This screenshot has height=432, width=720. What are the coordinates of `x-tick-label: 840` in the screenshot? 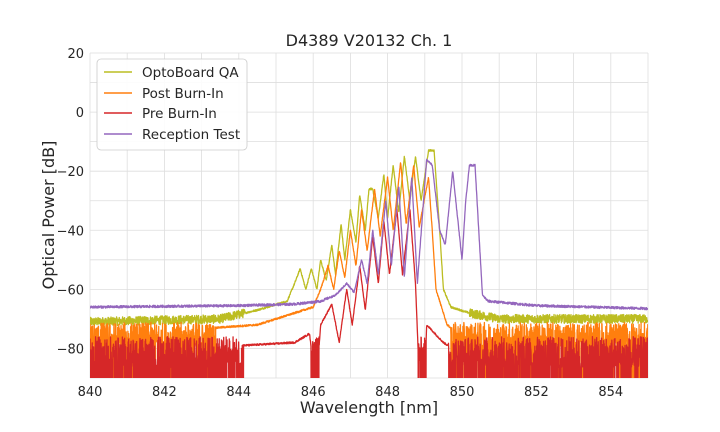 It's located at (90, 392).